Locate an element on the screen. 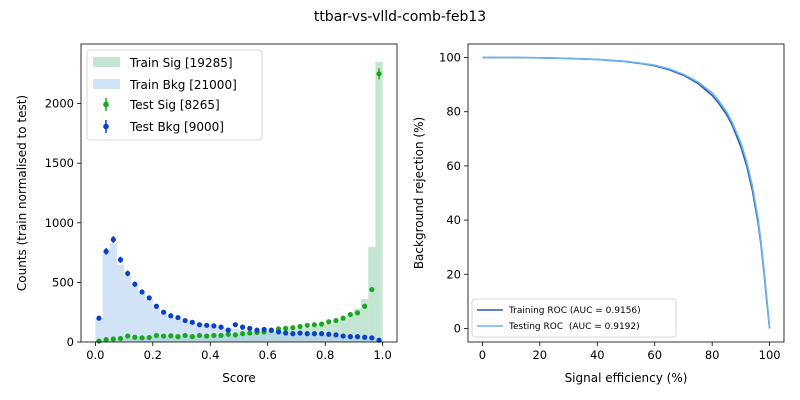  x-tick-label: 20 is located at coordinates (539, 355).